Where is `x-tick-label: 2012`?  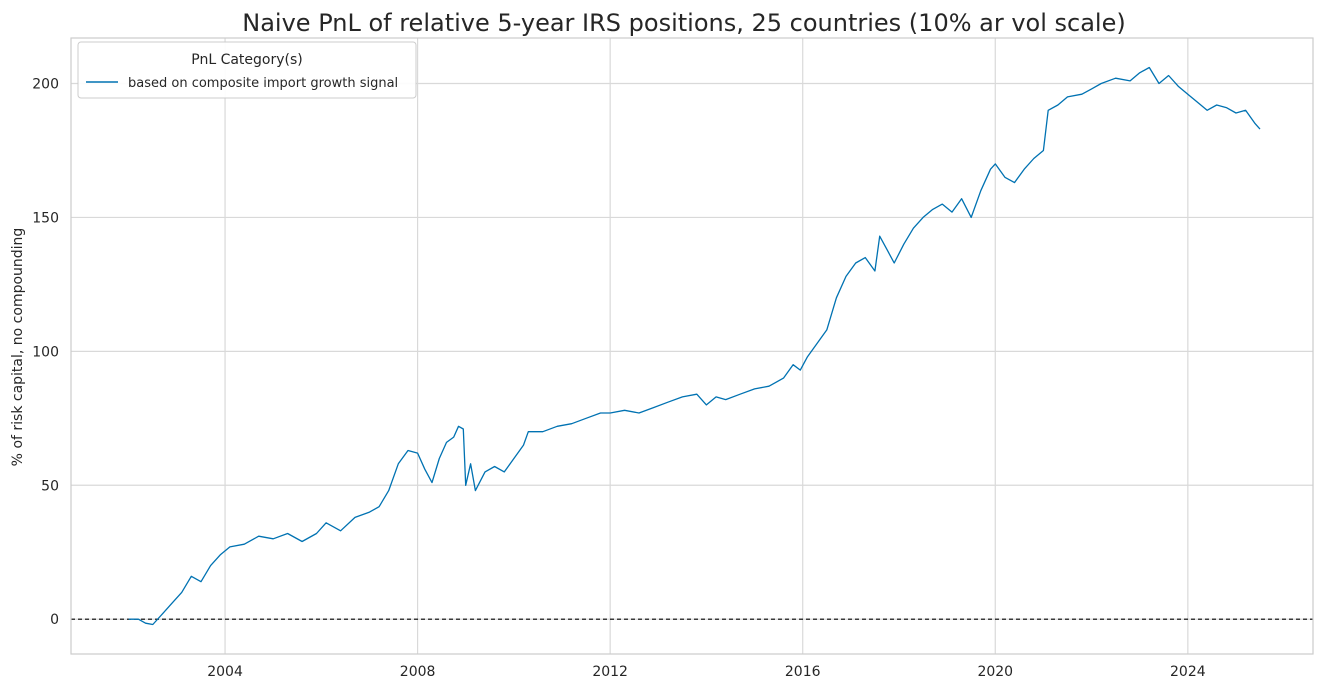
x-tick-label: 2012 is located at coordinates (610, 672).